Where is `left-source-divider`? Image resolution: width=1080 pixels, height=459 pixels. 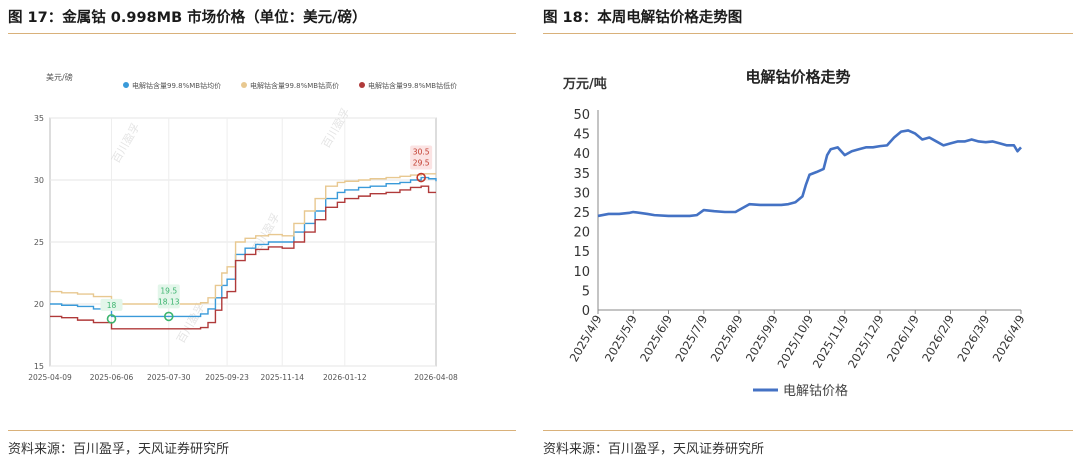 left-source-divider is located at coordinates (262, 430).